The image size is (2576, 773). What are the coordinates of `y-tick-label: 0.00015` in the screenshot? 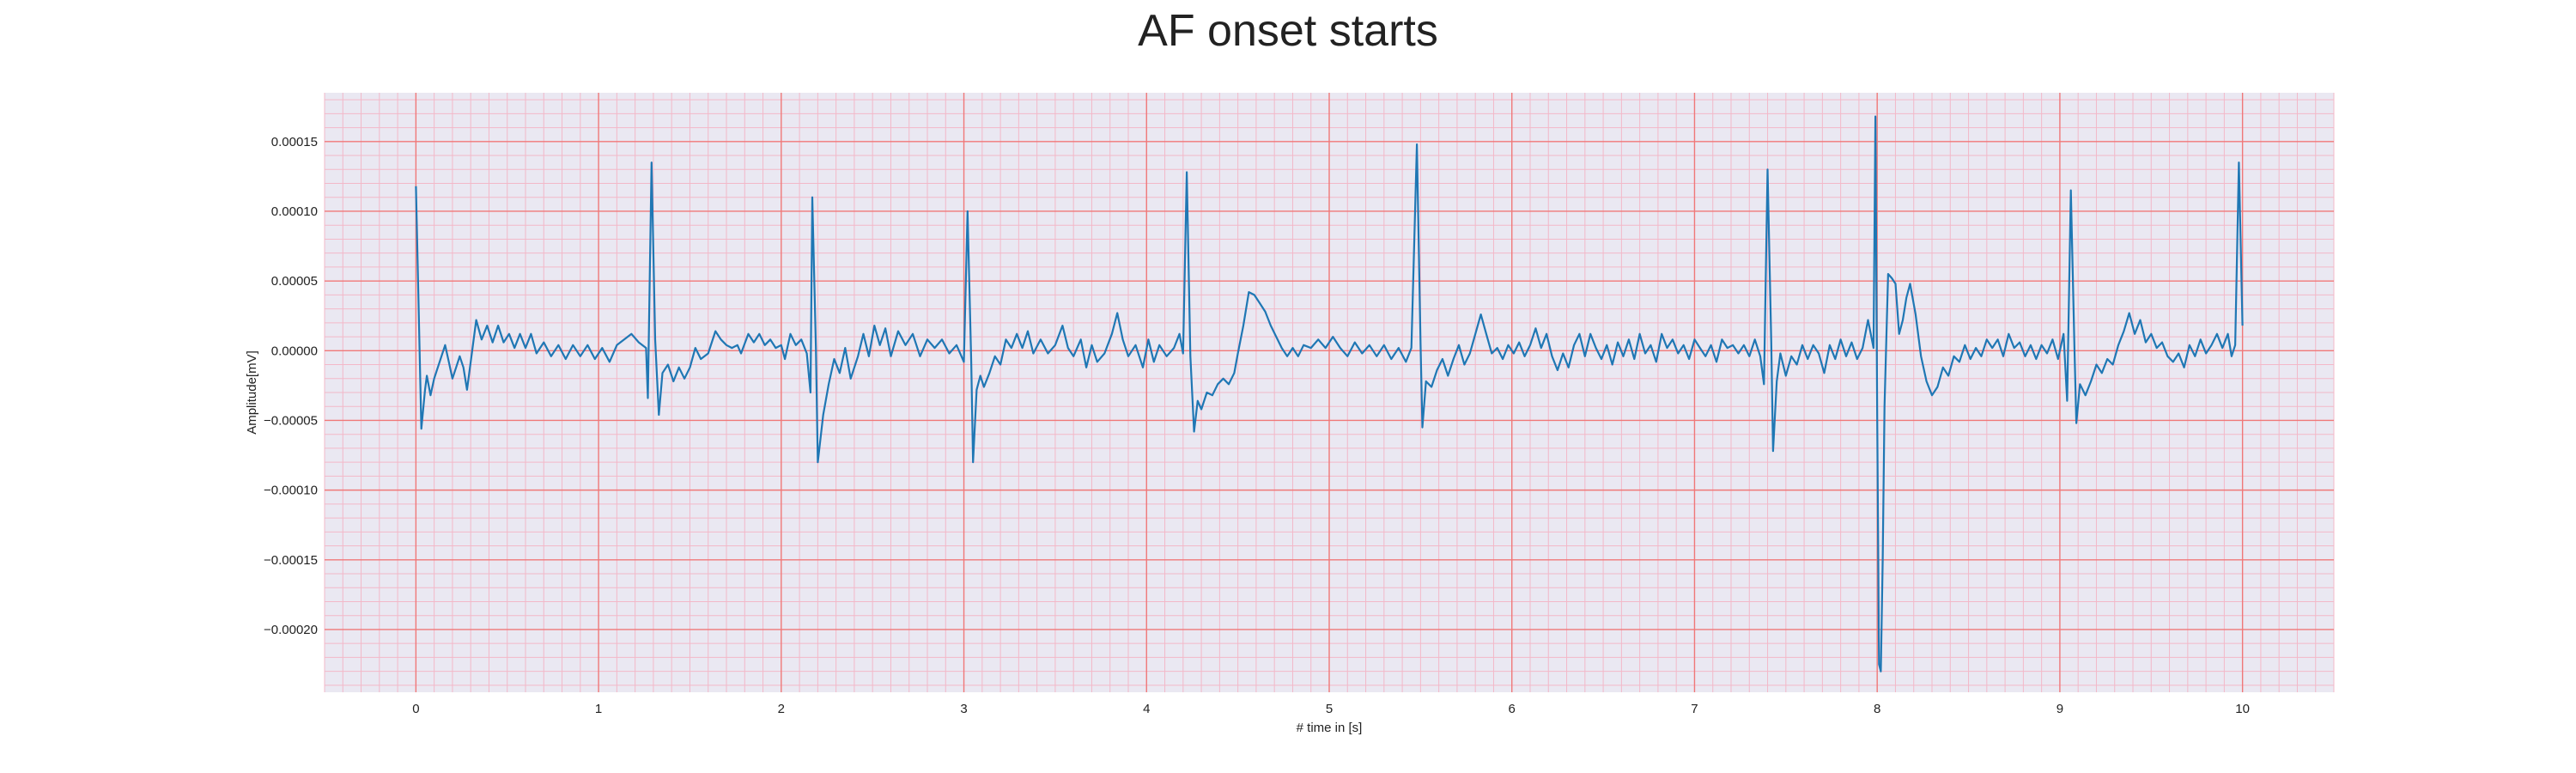 It's located at (294, 142).